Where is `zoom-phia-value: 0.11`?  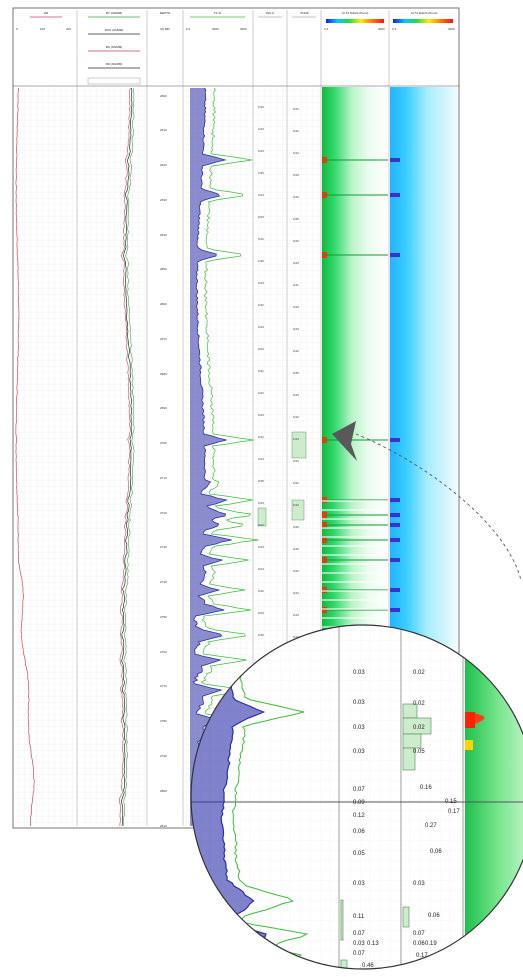
zoom-phia-value: 0.11 is located at coordinates (359, 917).